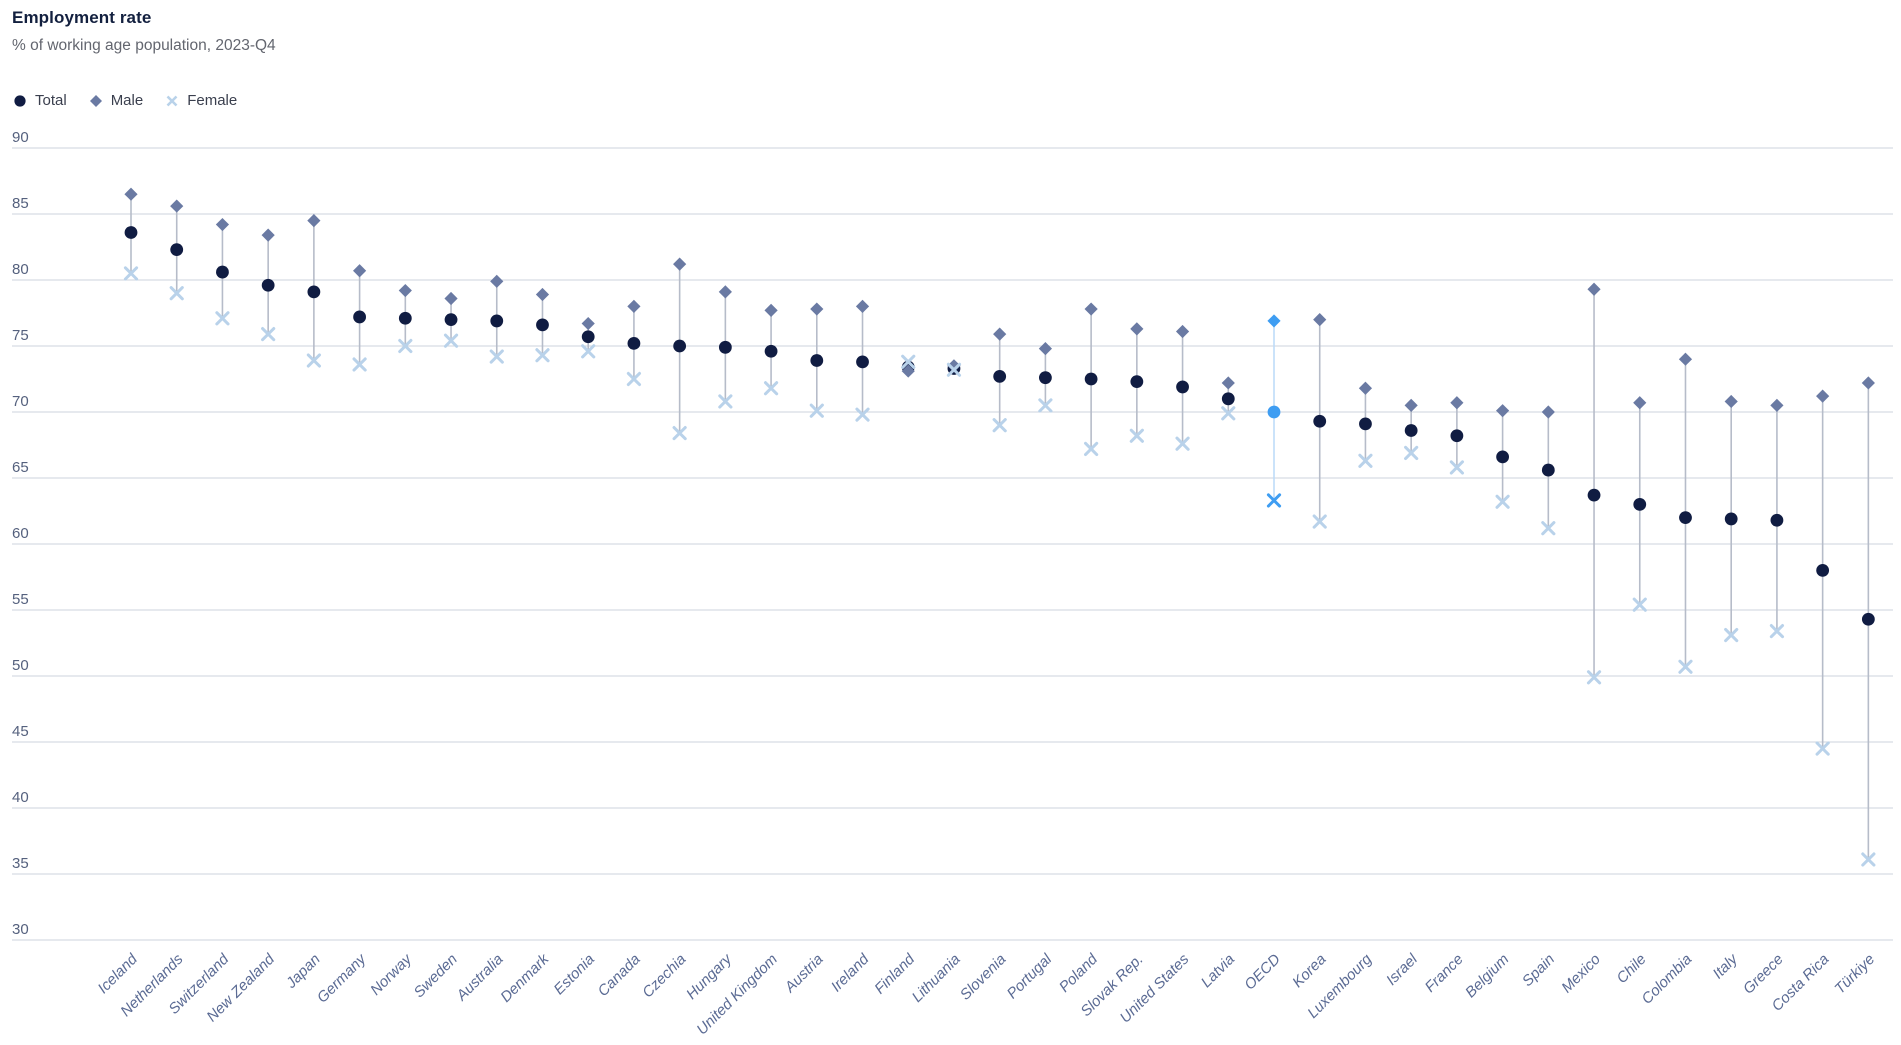 The image size is (1901, 1045). Describe the element at coordinates (131, 232) in the screenshot. I see `marker-total-iceland` at that location.